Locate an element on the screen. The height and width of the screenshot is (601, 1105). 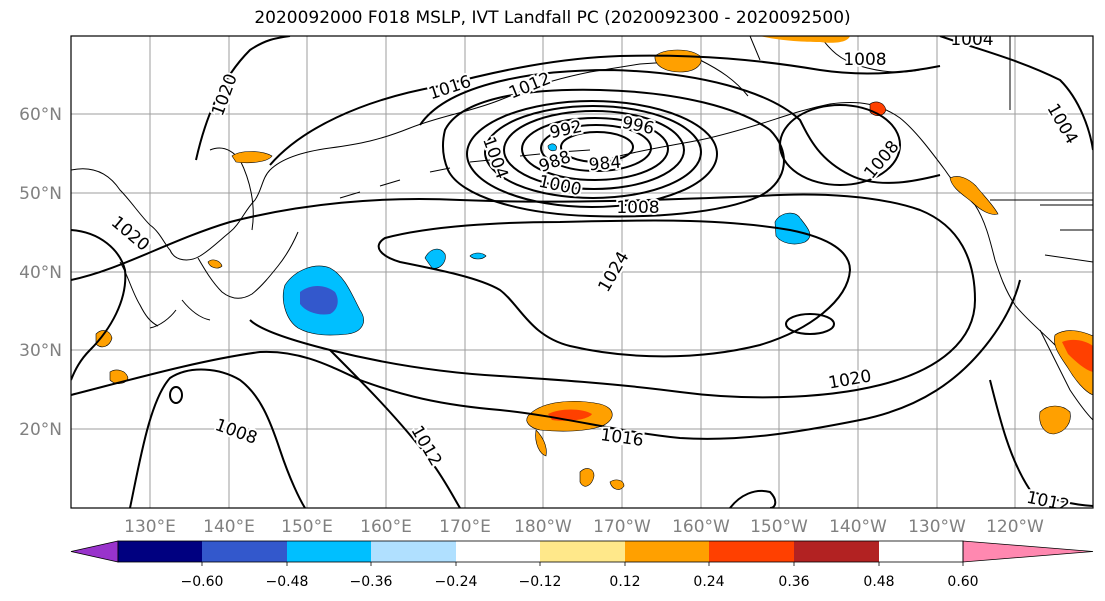
isobar-1020-west is located at coordinates (99, 305).